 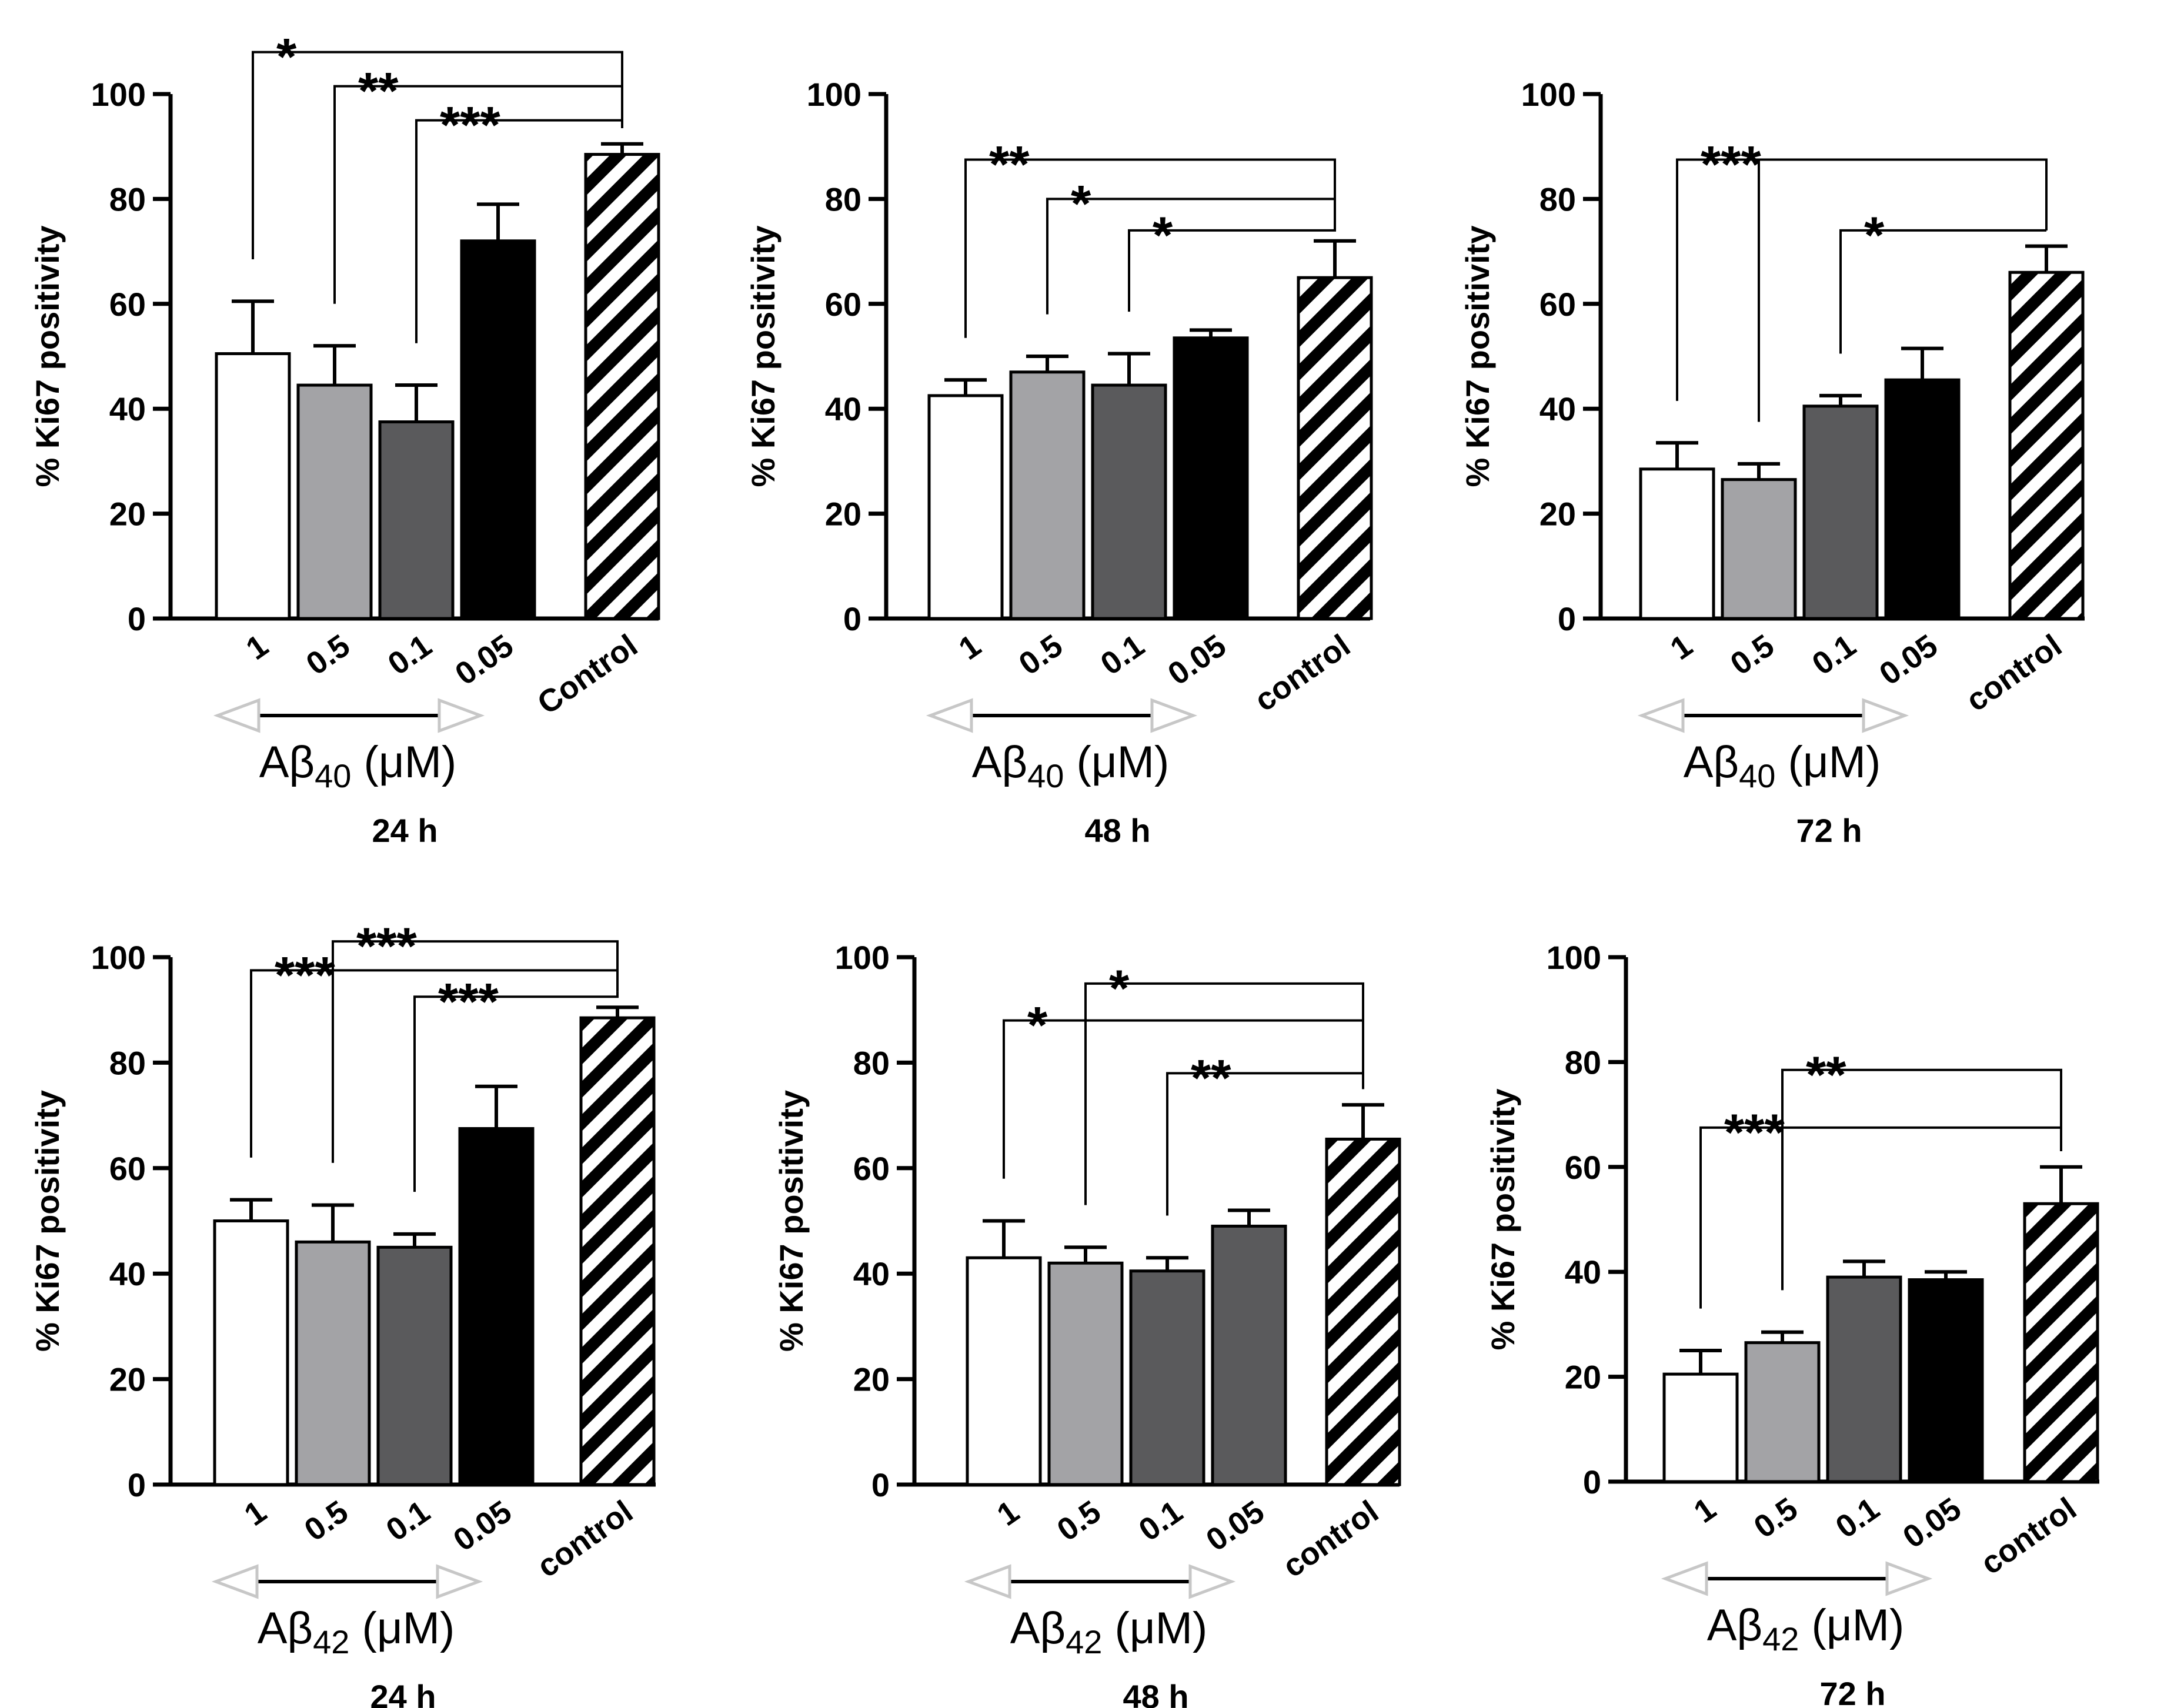 What do you see at coordinates (1117, 831) in the screenshot?
I see `time-label: 48 h` at bounding box center [1117, 831].